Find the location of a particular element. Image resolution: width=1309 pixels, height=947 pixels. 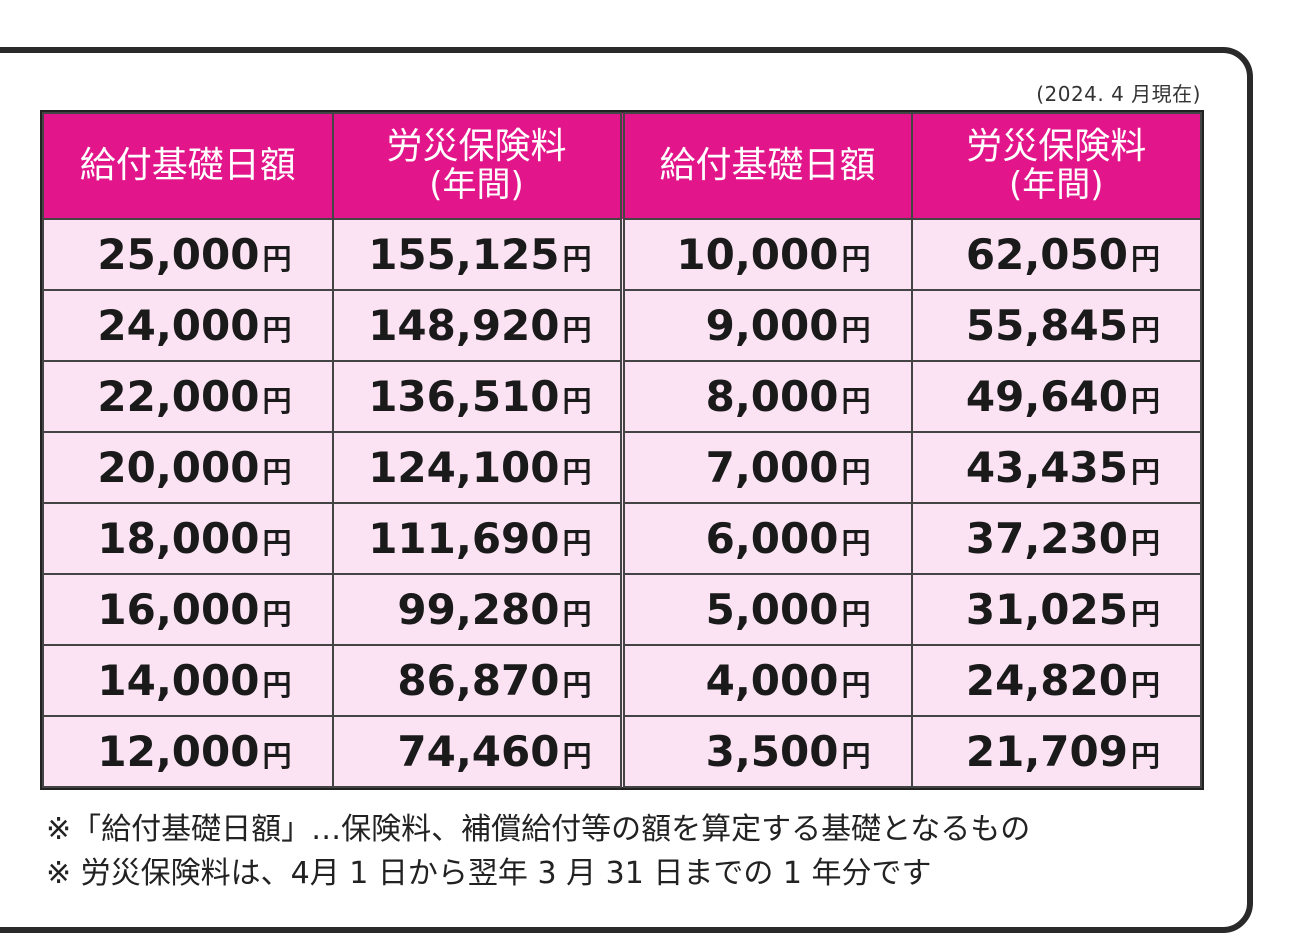

premium-cell: 86,870 円 is located at coordinates (478, 680).